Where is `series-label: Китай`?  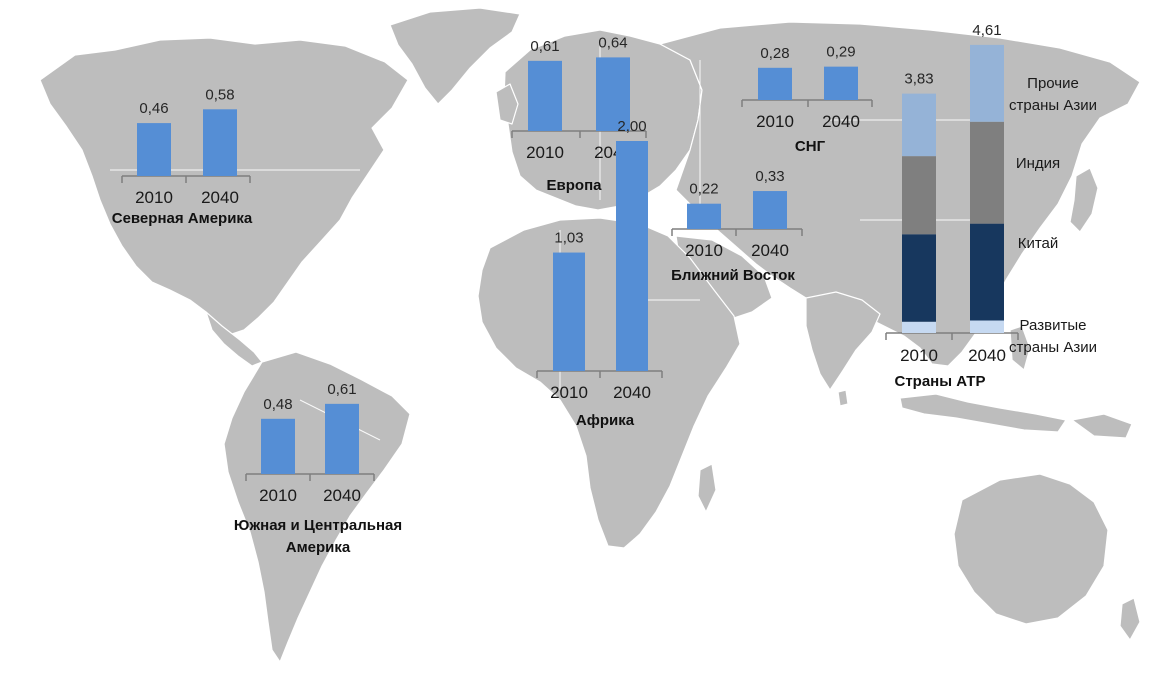
series-label: Китай is located at coordinates (1038, 243).